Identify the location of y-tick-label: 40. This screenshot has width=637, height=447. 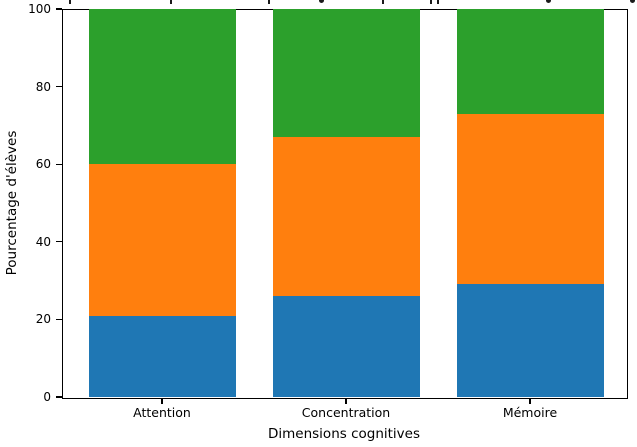
(43, 241).